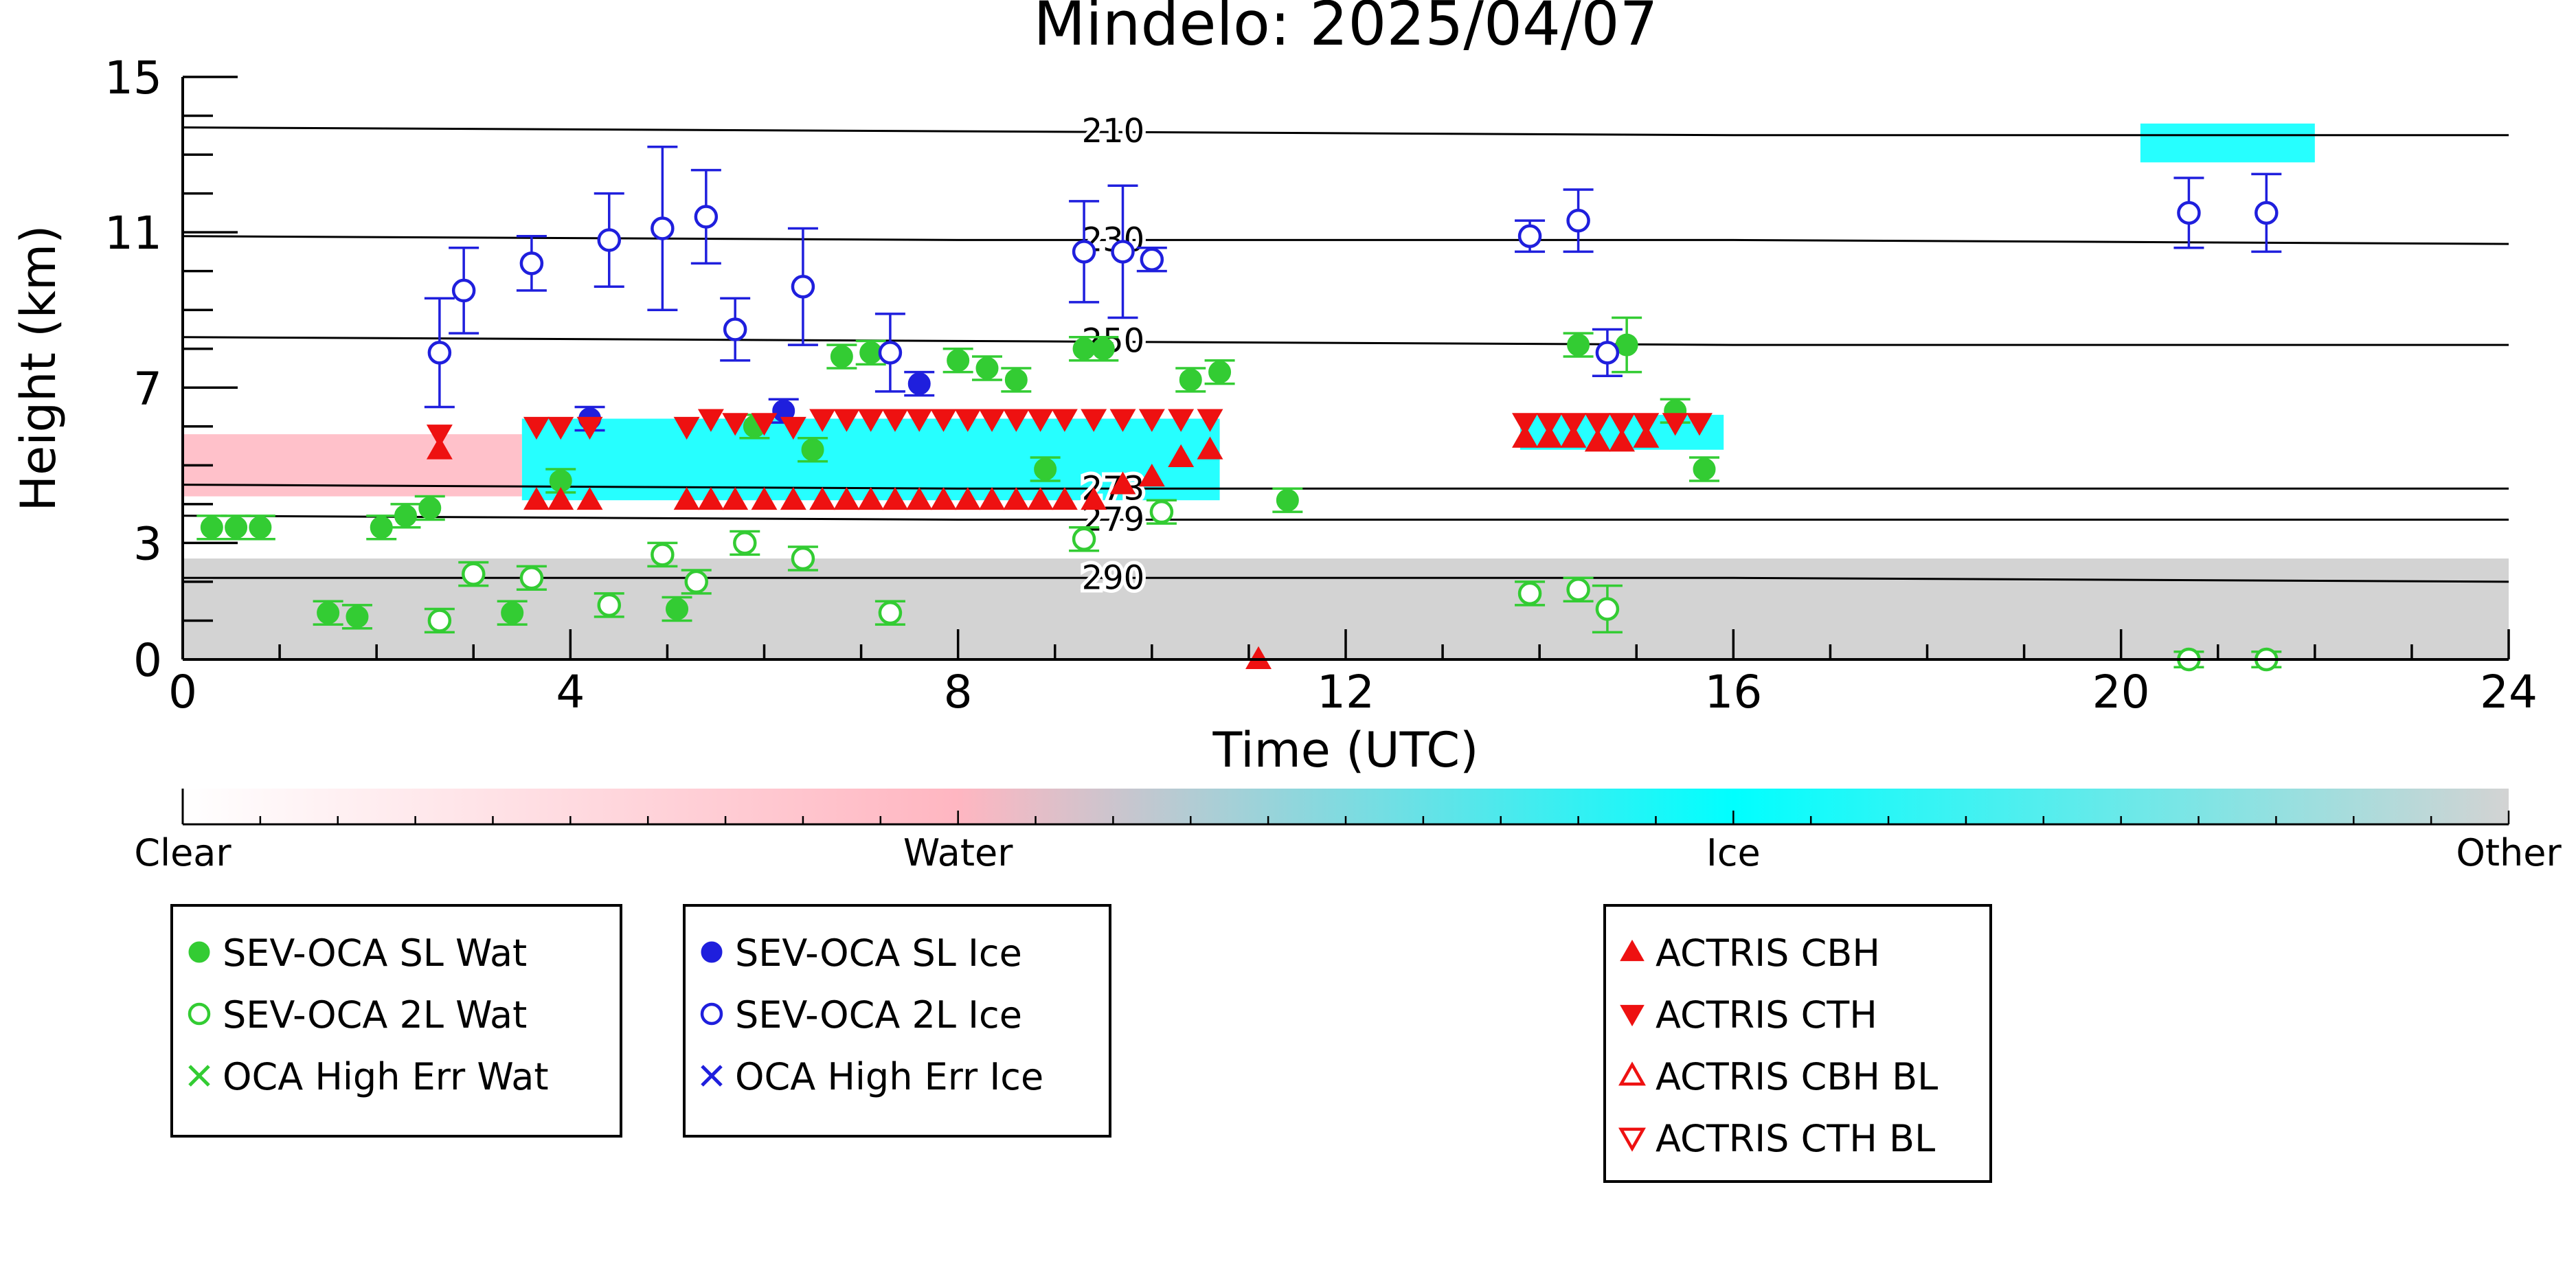  Describe the element at coordinates (357, 1015) in the screenshot. I see `legend-item: SEV-OCA 2L Wat` at that location.